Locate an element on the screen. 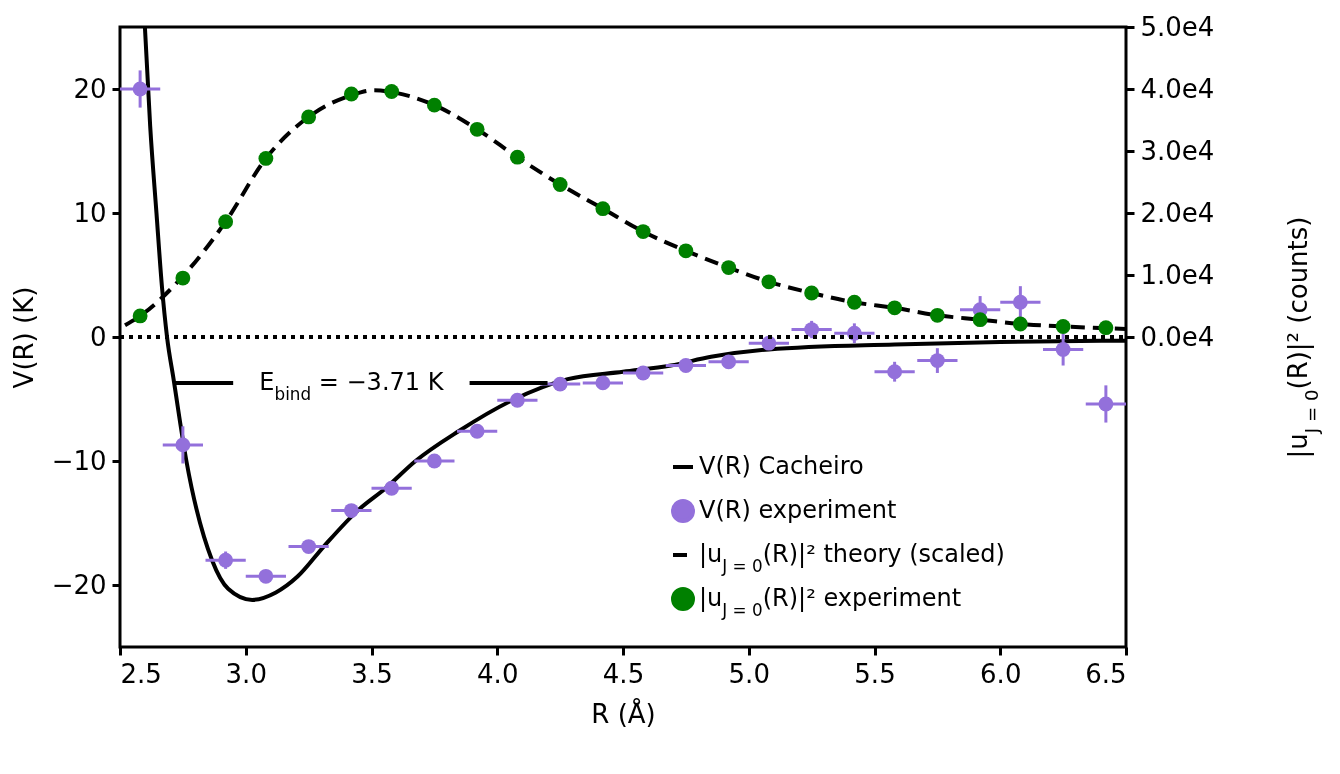 The height and width of the screenshot is (774, 1340). y2-tick-label: 1.0e4 is located at coordinates (1177, 274).